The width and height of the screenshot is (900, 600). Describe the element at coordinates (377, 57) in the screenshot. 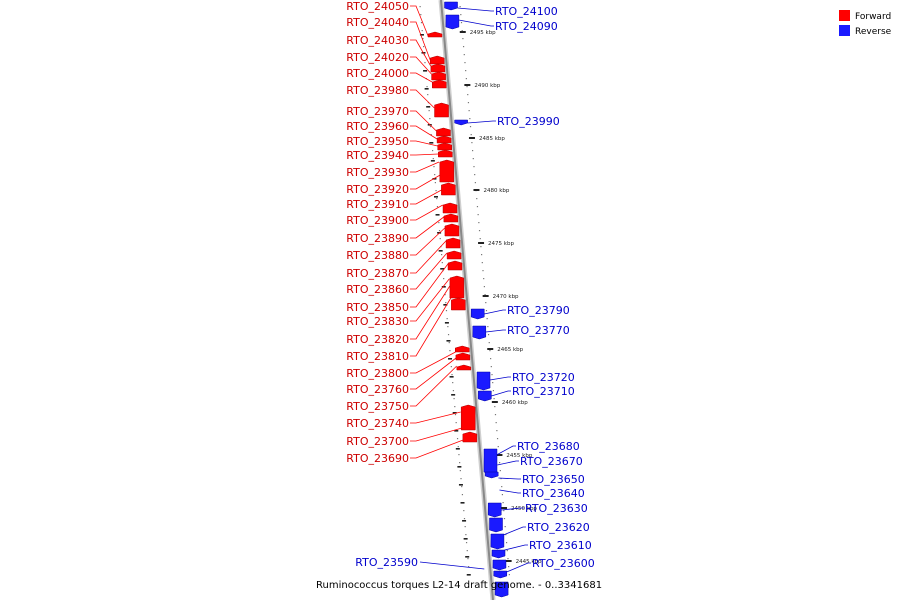

I see `forward-gene-label: RTO_24020` at that location.